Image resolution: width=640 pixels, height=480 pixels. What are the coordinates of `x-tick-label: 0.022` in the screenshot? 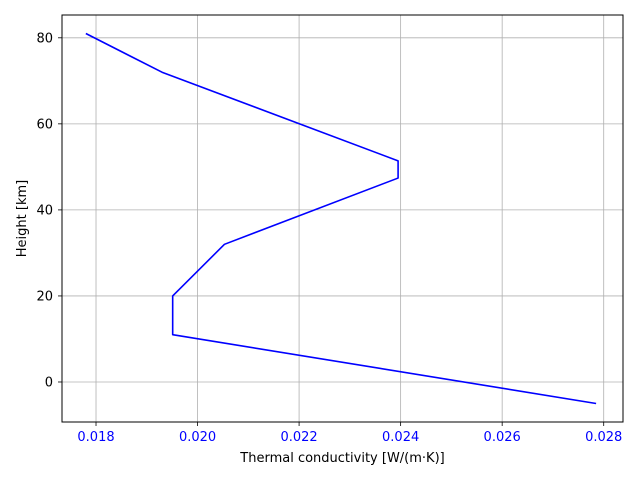 It's located at (298, 437).